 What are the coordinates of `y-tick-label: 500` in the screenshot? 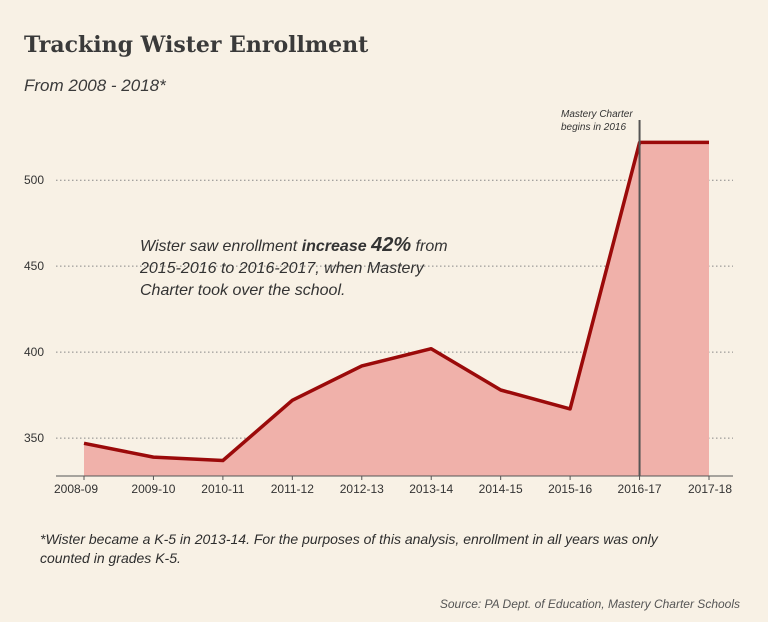 It's located at (34, 180).